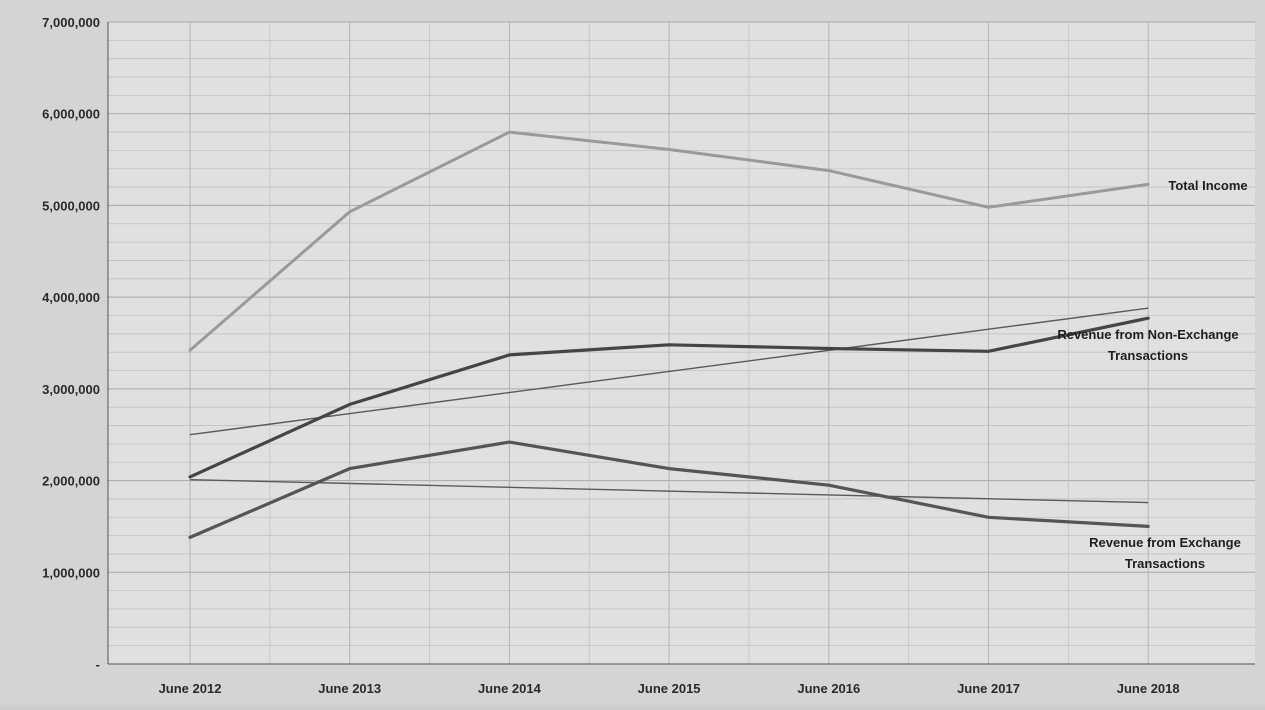 This screenshot has height=710, width=1265. I want to click on y-tick-label: -, so click(98, 664).